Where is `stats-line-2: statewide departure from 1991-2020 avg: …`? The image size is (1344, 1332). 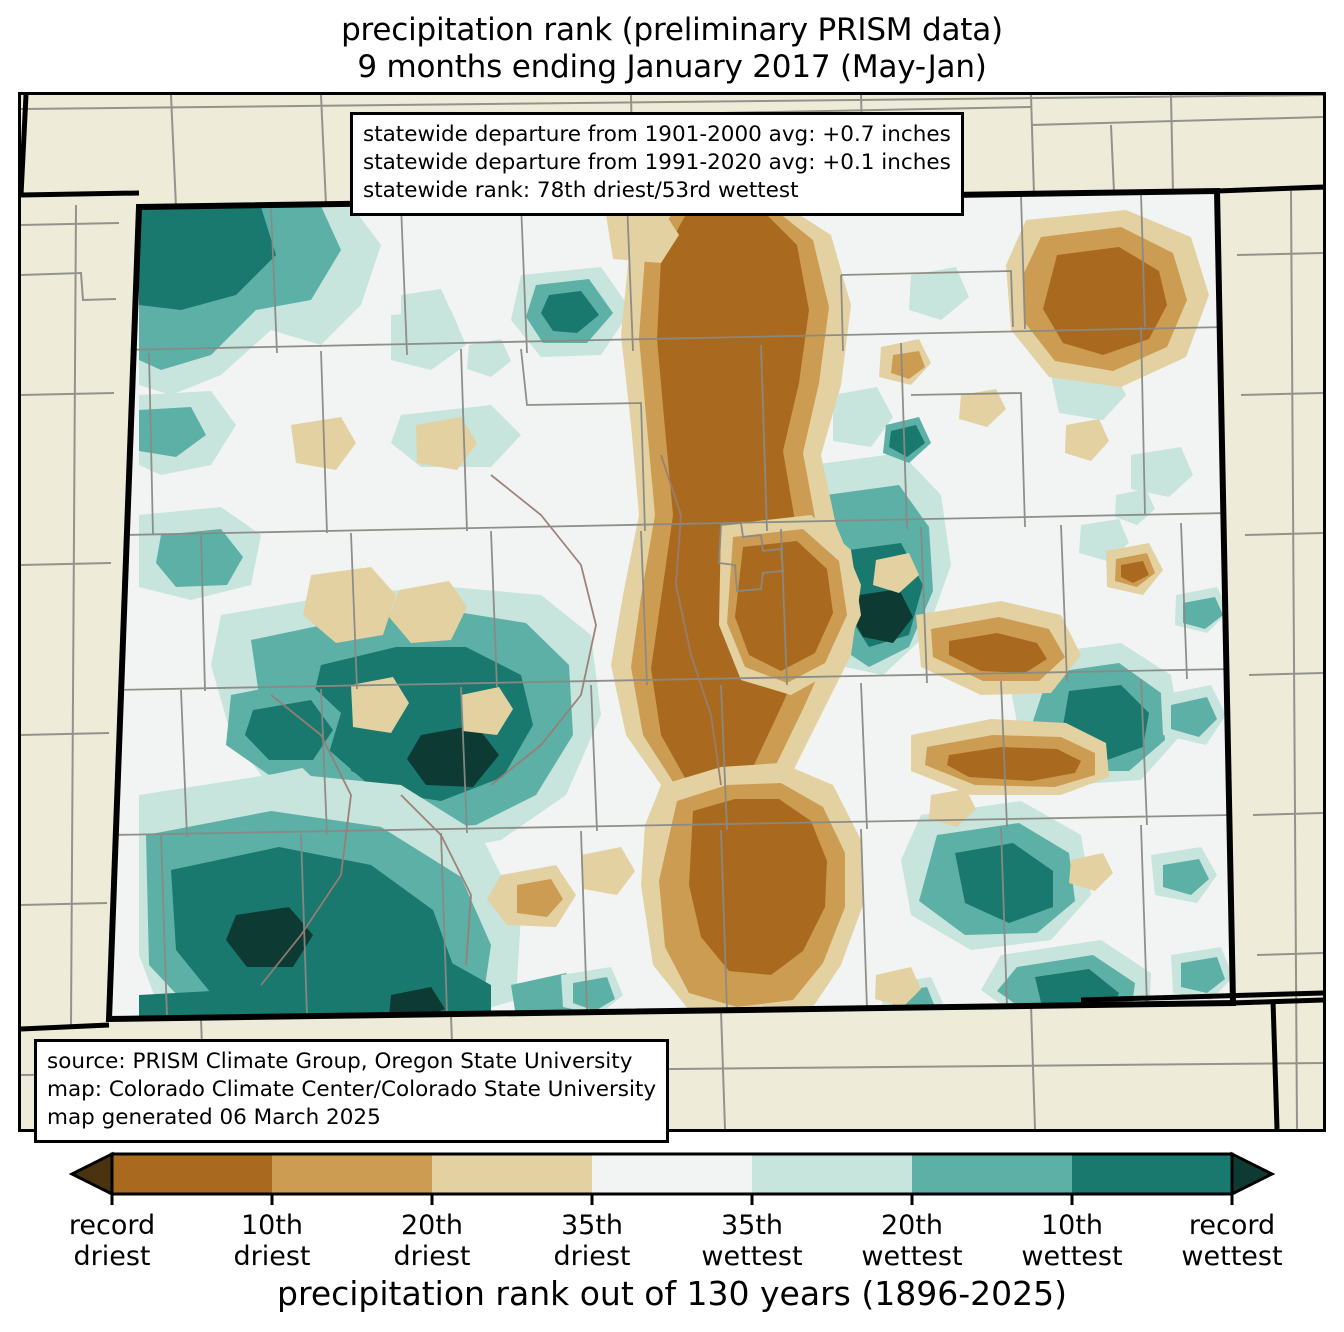 stats-line-2: statewide departure from 1991-2020 avg: … is located at coordinates (657, 162).